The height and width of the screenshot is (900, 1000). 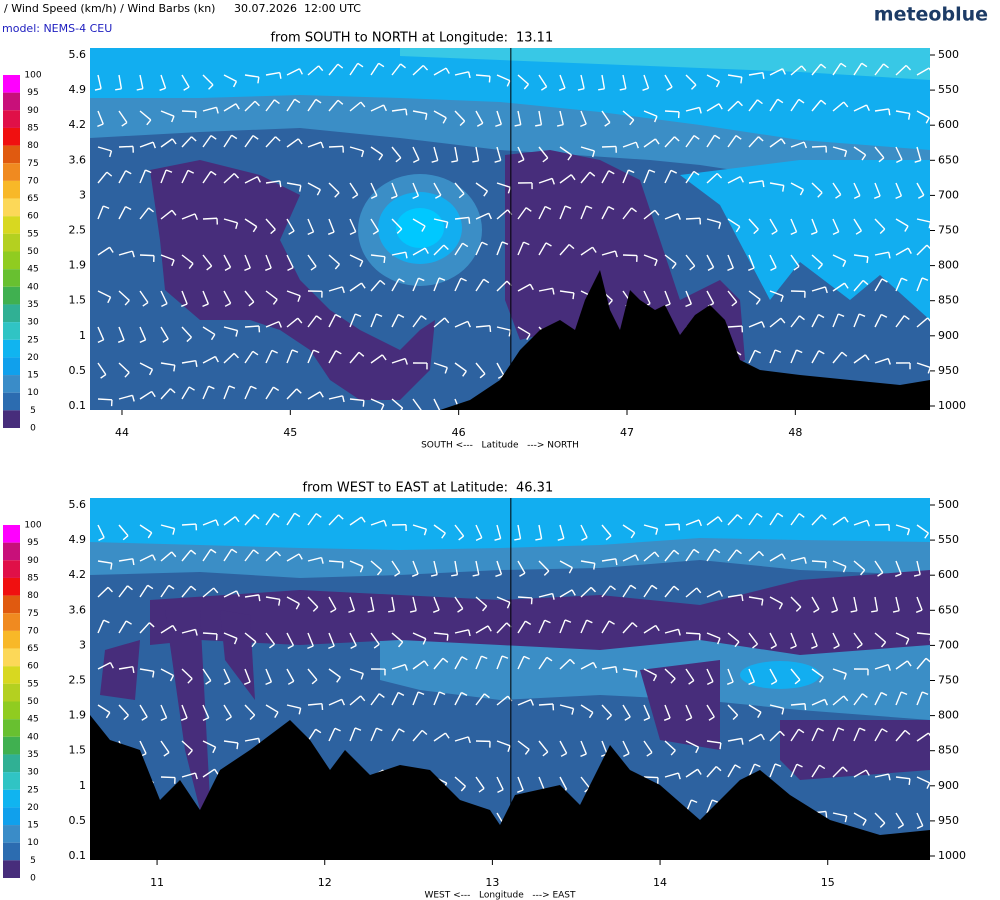 I want to click on x-tick-label: 12, so click(x=325, y=882).